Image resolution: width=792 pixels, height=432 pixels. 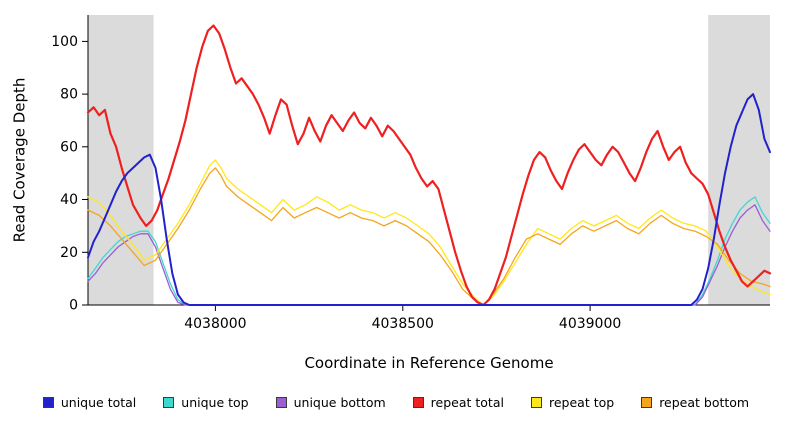 What do you see at coordinates (581, 402) in the screenshot?
I see `legend-label-repeat-top: repeat top` at bounding box center [581, 402].